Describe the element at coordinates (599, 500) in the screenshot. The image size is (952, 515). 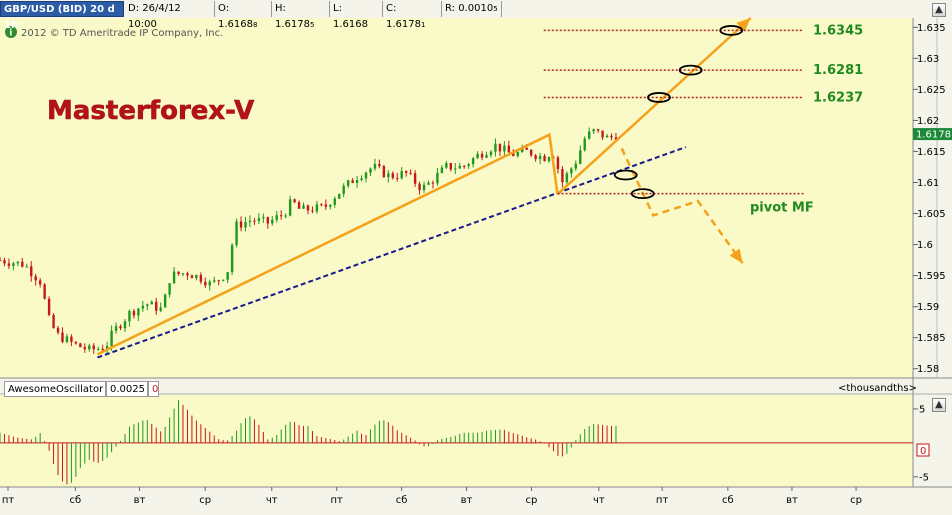
I see `x-tick-label: чт` at that location.